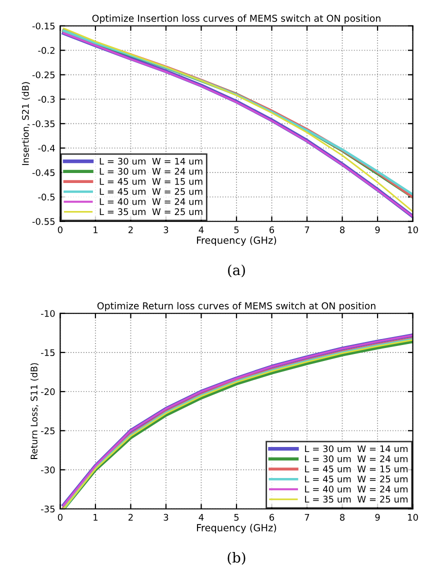  Describe the element at coordinates (236, 271) in the screenshot. I see `text: (a)` at that location.